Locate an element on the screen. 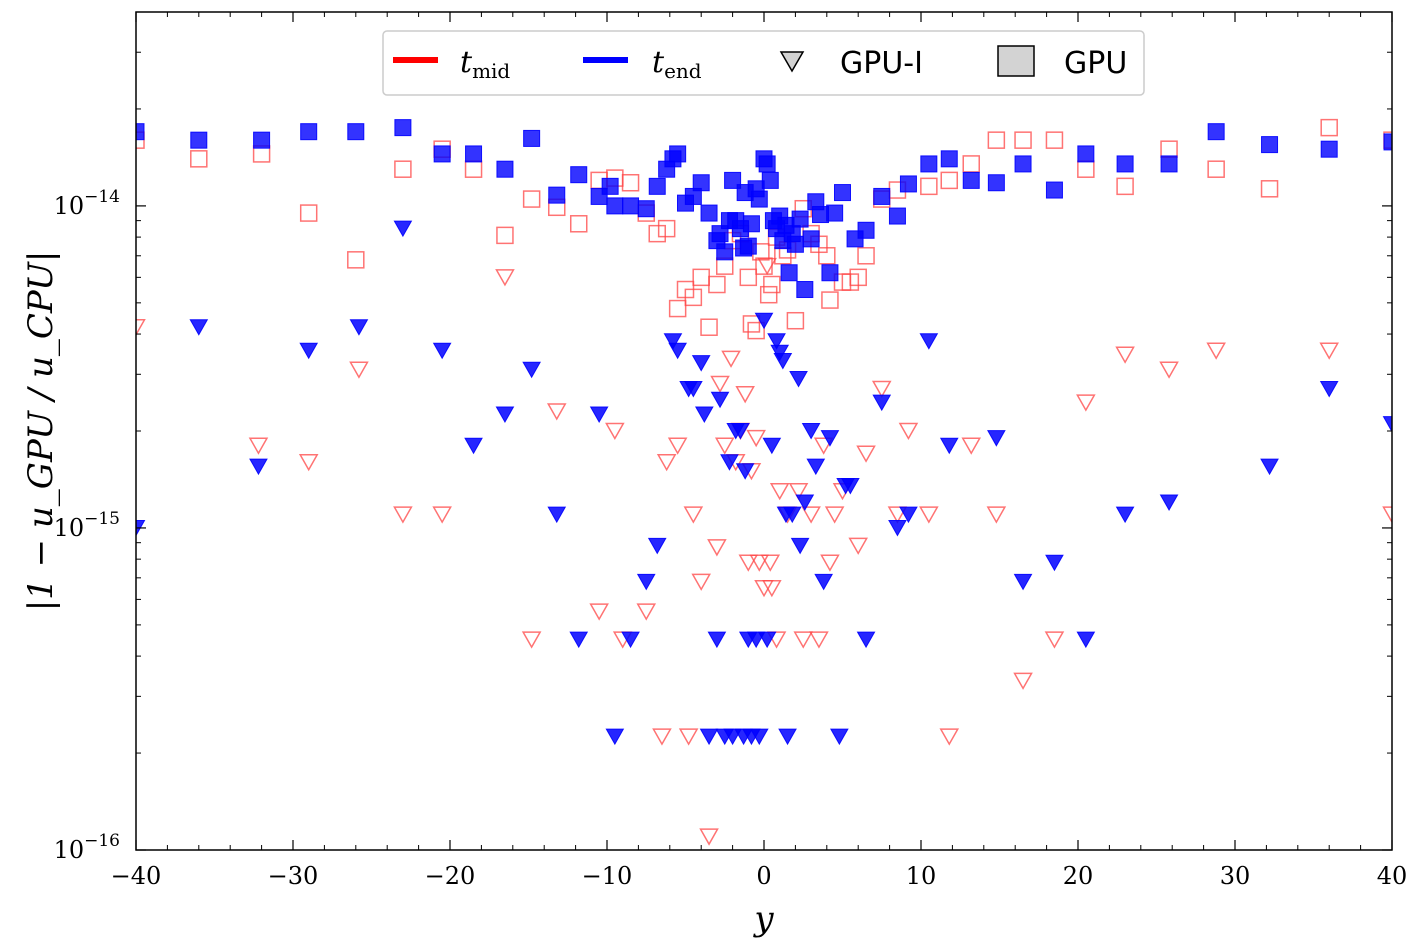  x-tick-label-7: 30 is located at coordinates (1235, 876).